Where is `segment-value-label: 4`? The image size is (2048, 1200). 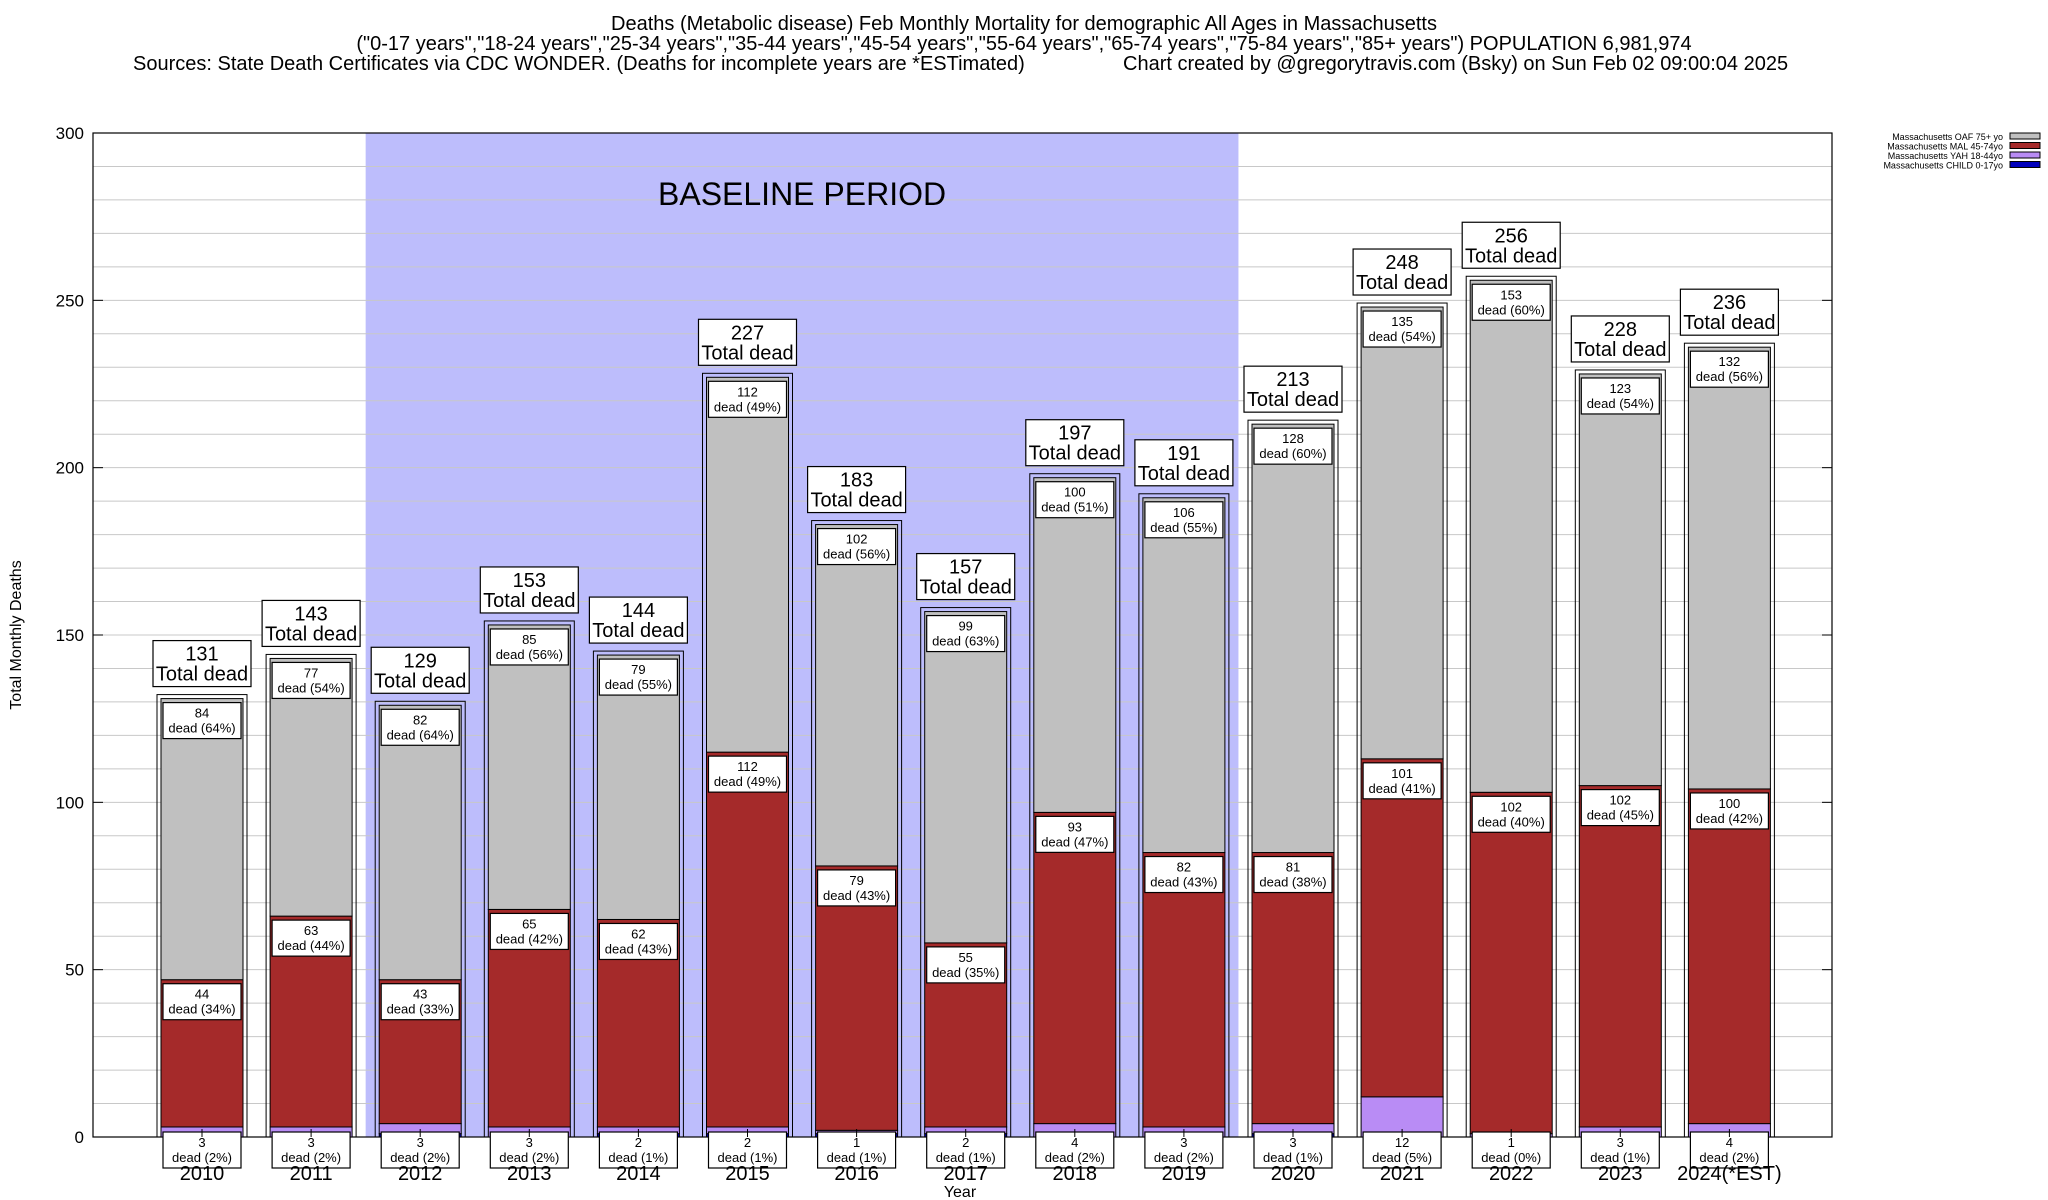 segment-value-label: 4 is located at coordinates (1729, 1142).